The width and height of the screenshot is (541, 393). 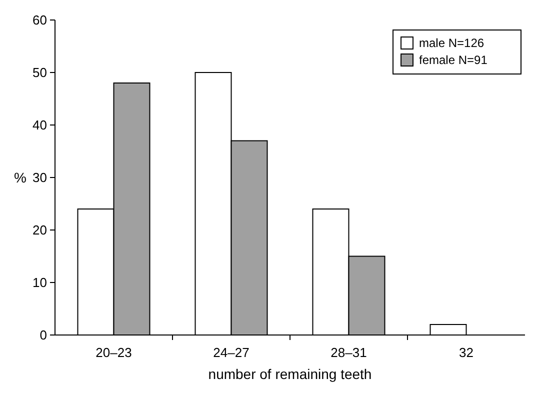 What do you see at coordinates (290, 374) in the screenshot?
I see `x-axis-title: number of remaining teeth` at bounding box center [290, 374].